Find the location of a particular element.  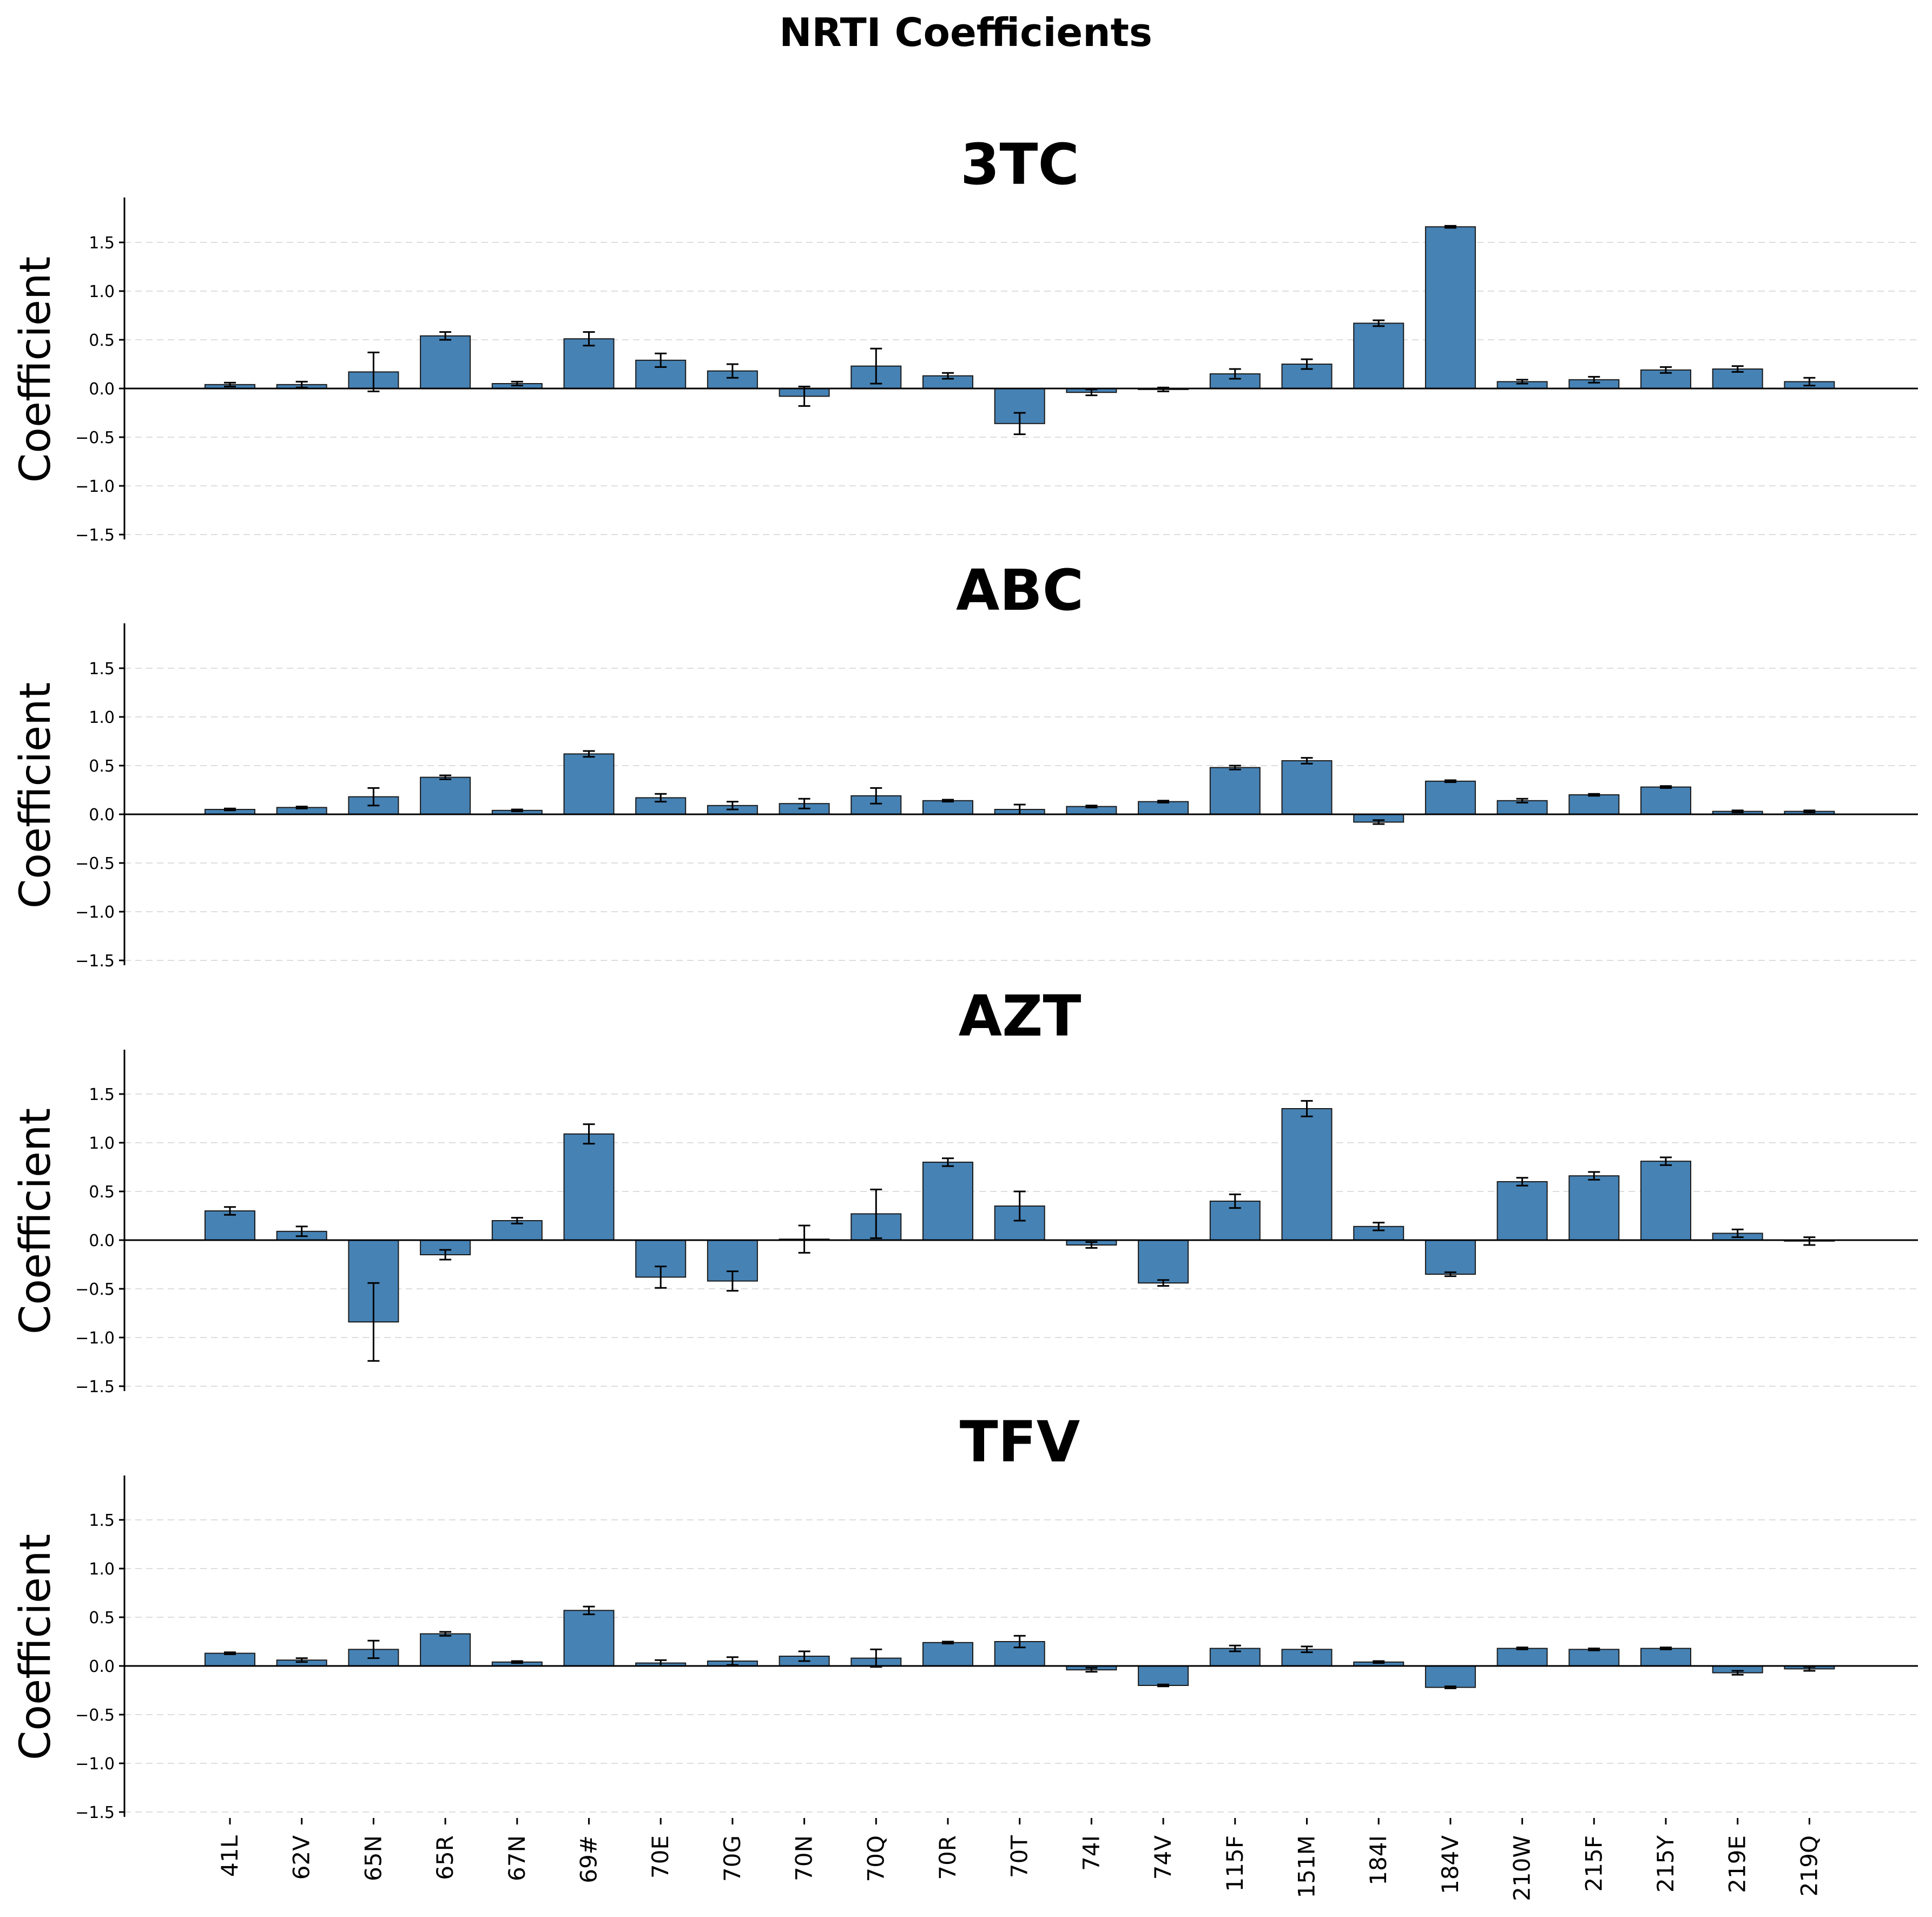

error-bar-41L is located at coordinates (230, 809).